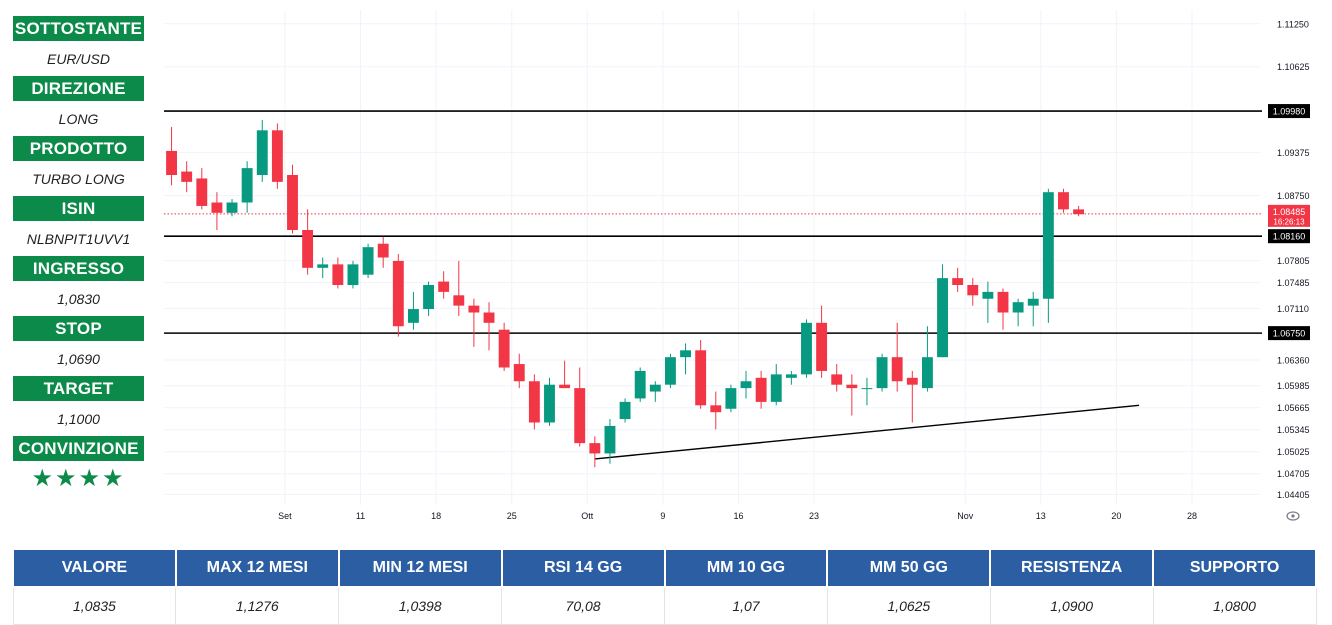 The height and width of the screenshot is (625, 1332). What do you see at coordinates (78, 388) in the screenshot?
I see `sidebar-label-target: TARGET` at bounding box center [78, 388].